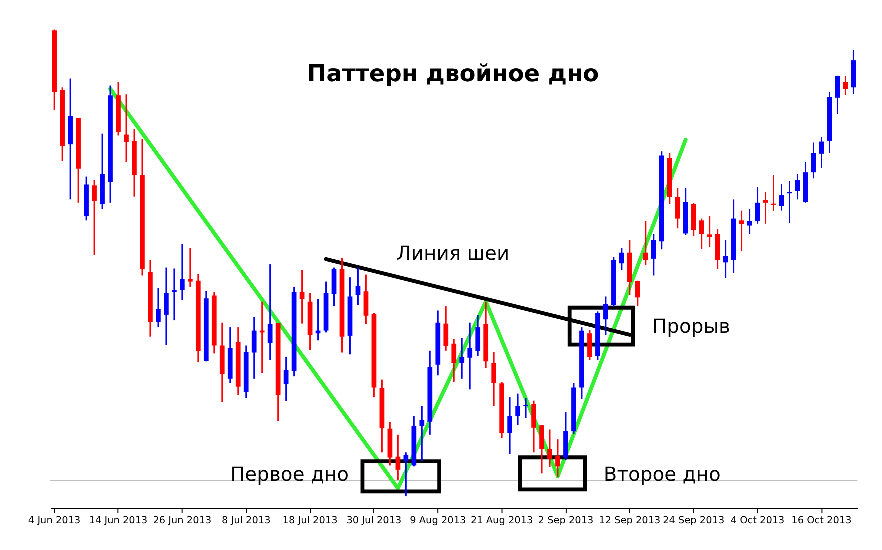 The height and width of the screenshot is (550, 882). I want to click on x-tick-label: 12 Sep 2013, so click(630, 520).